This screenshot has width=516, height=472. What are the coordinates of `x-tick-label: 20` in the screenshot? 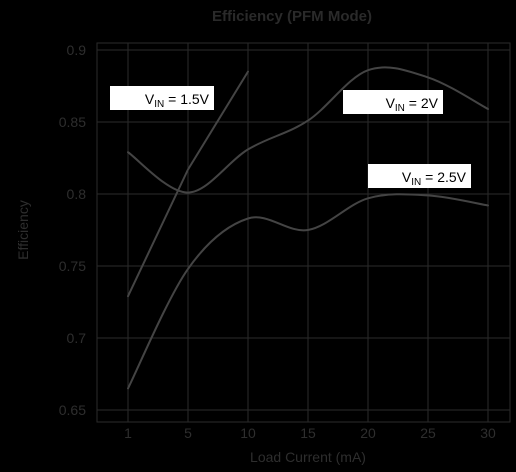 It's located at (368, 433).